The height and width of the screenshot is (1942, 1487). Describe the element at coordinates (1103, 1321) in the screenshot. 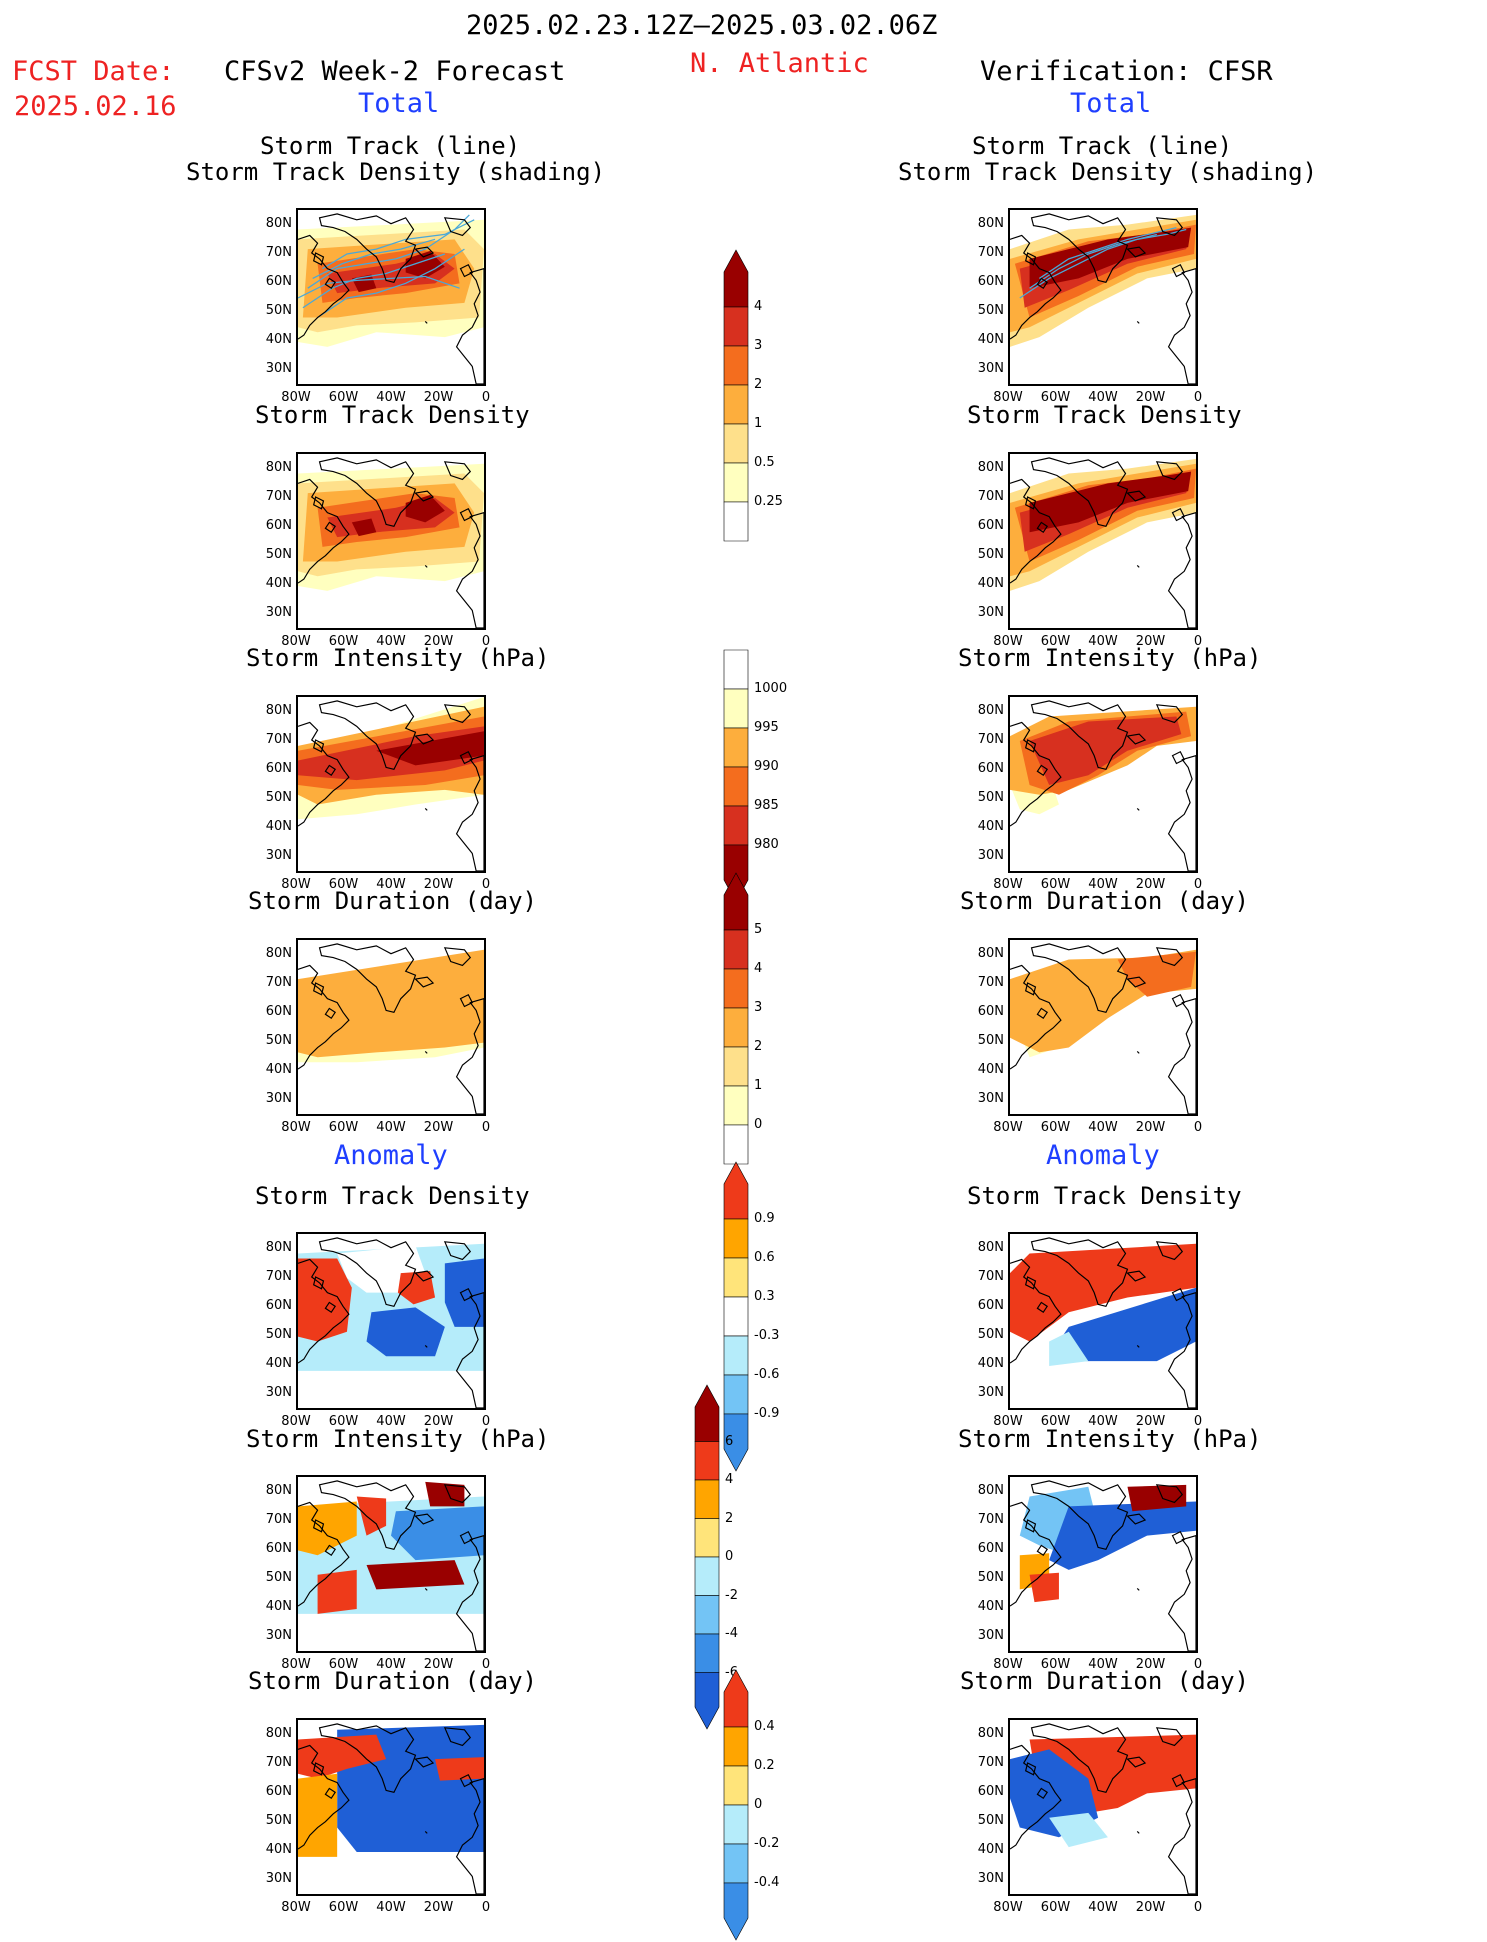

I see `map-density-anom-right` at that location.